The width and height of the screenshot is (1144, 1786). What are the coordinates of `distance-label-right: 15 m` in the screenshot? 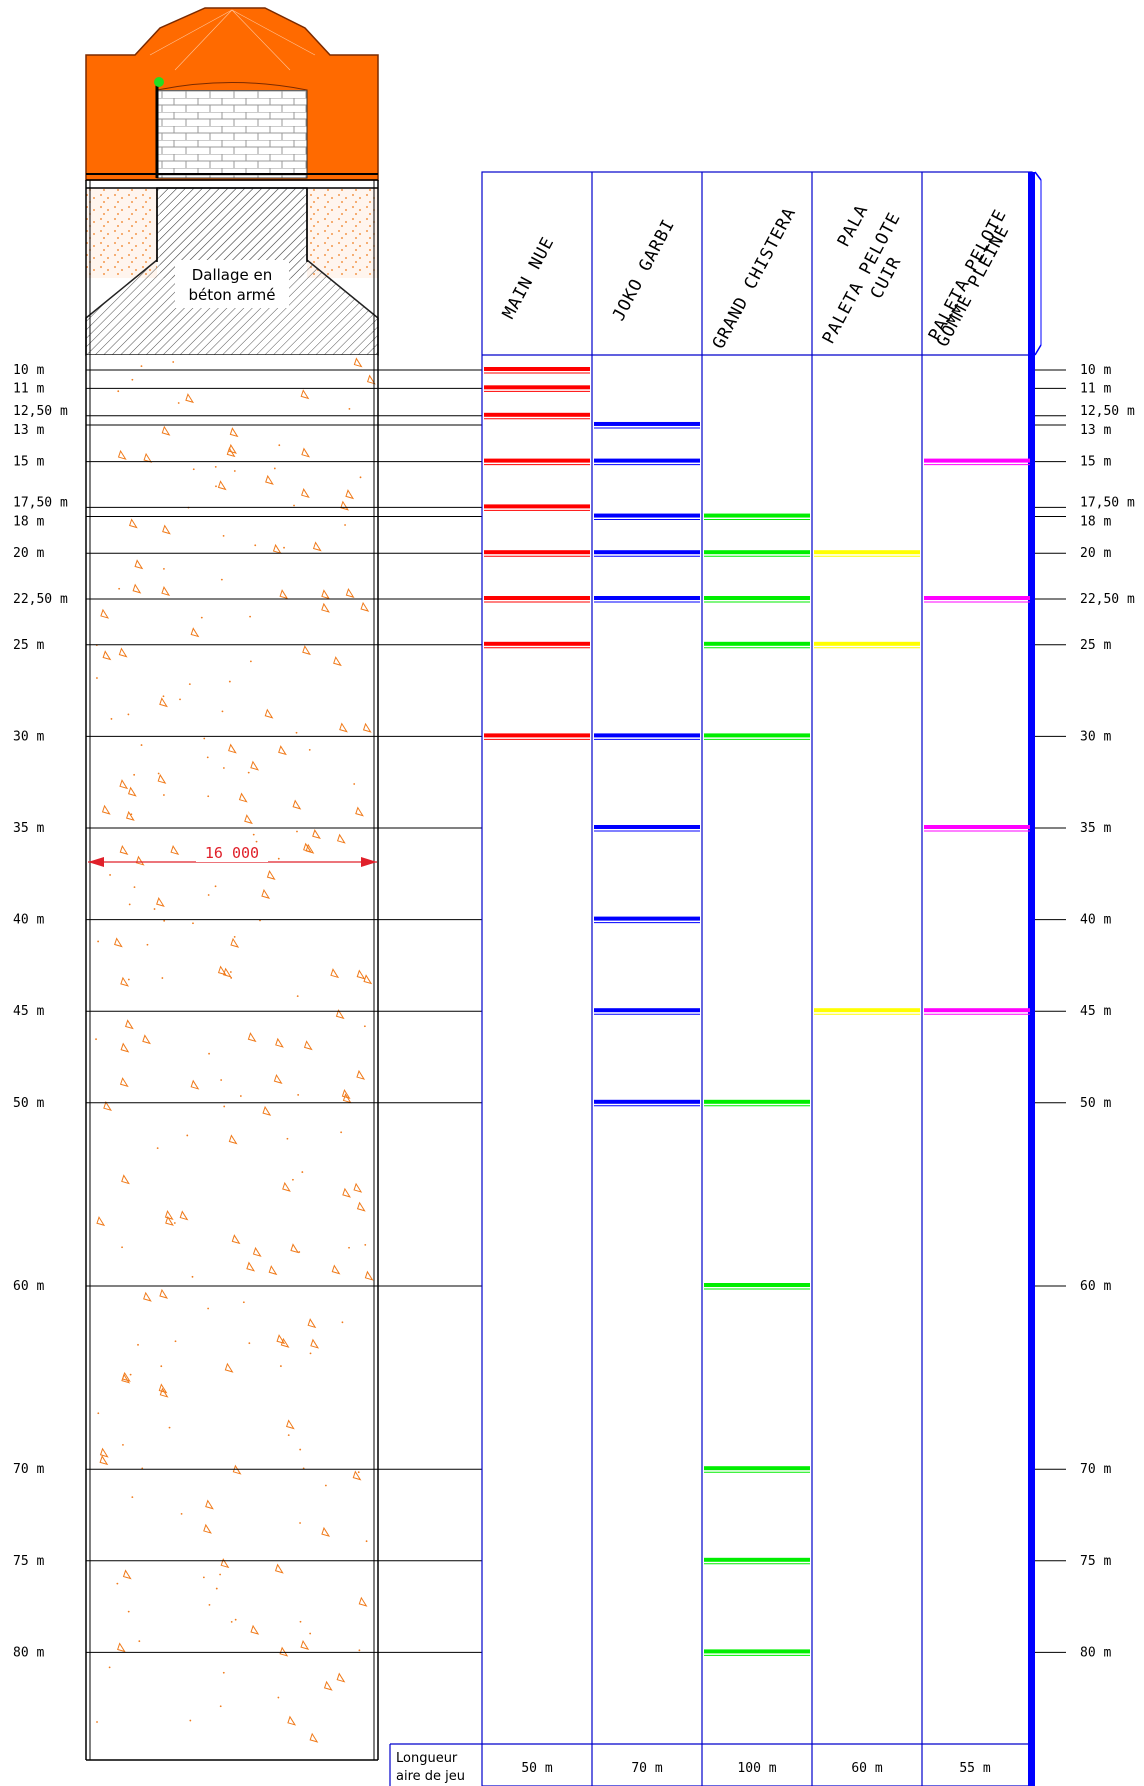 It's located at (1095, 462).